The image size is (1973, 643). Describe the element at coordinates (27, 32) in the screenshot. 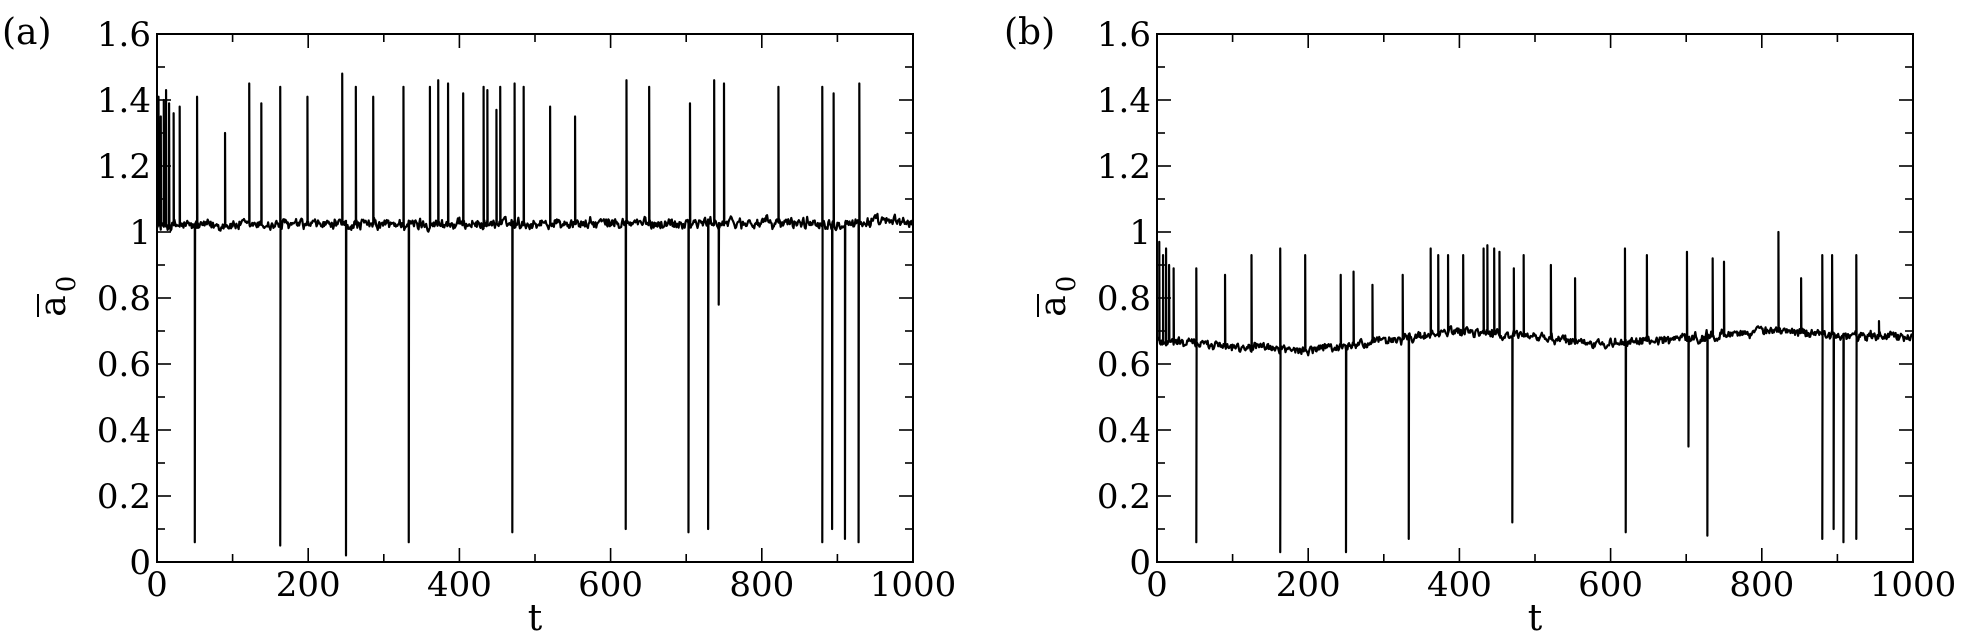

I see `panel-label: (a)` at that location.